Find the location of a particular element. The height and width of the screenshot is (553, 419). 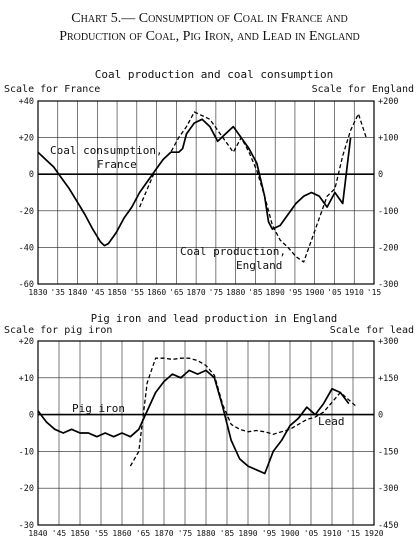

iron-lead-series-pig-iron-line is located at coordinates (193, 422).